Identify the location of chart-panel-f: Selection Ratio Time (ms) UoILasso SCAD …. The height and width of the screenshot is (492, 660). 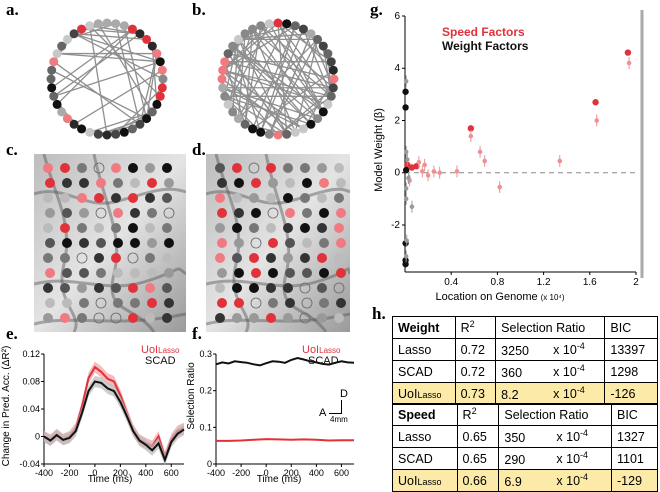
(270, 414).